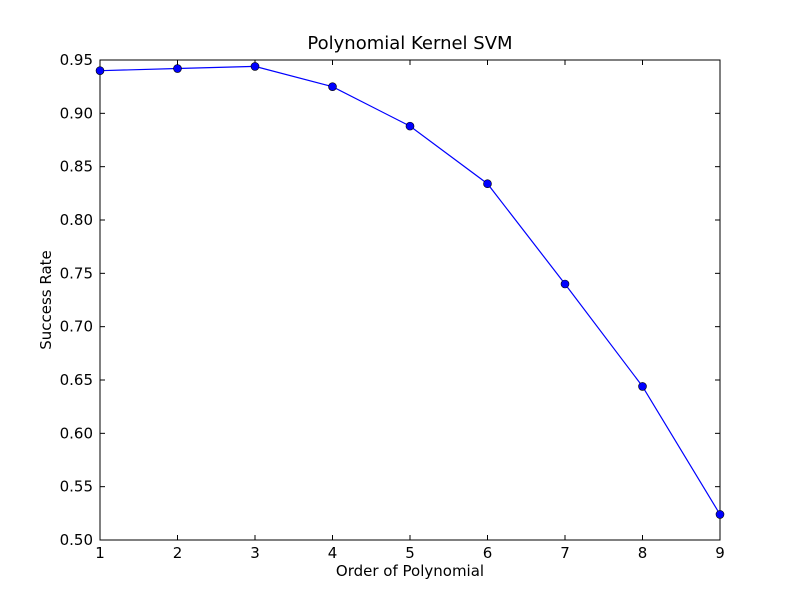 This screenshot has width=800, height=600. What do you see at coordinates (76, 273) in the screenshot?
I see `y-tick-label: 0.75` at bounding box center [76, 273].